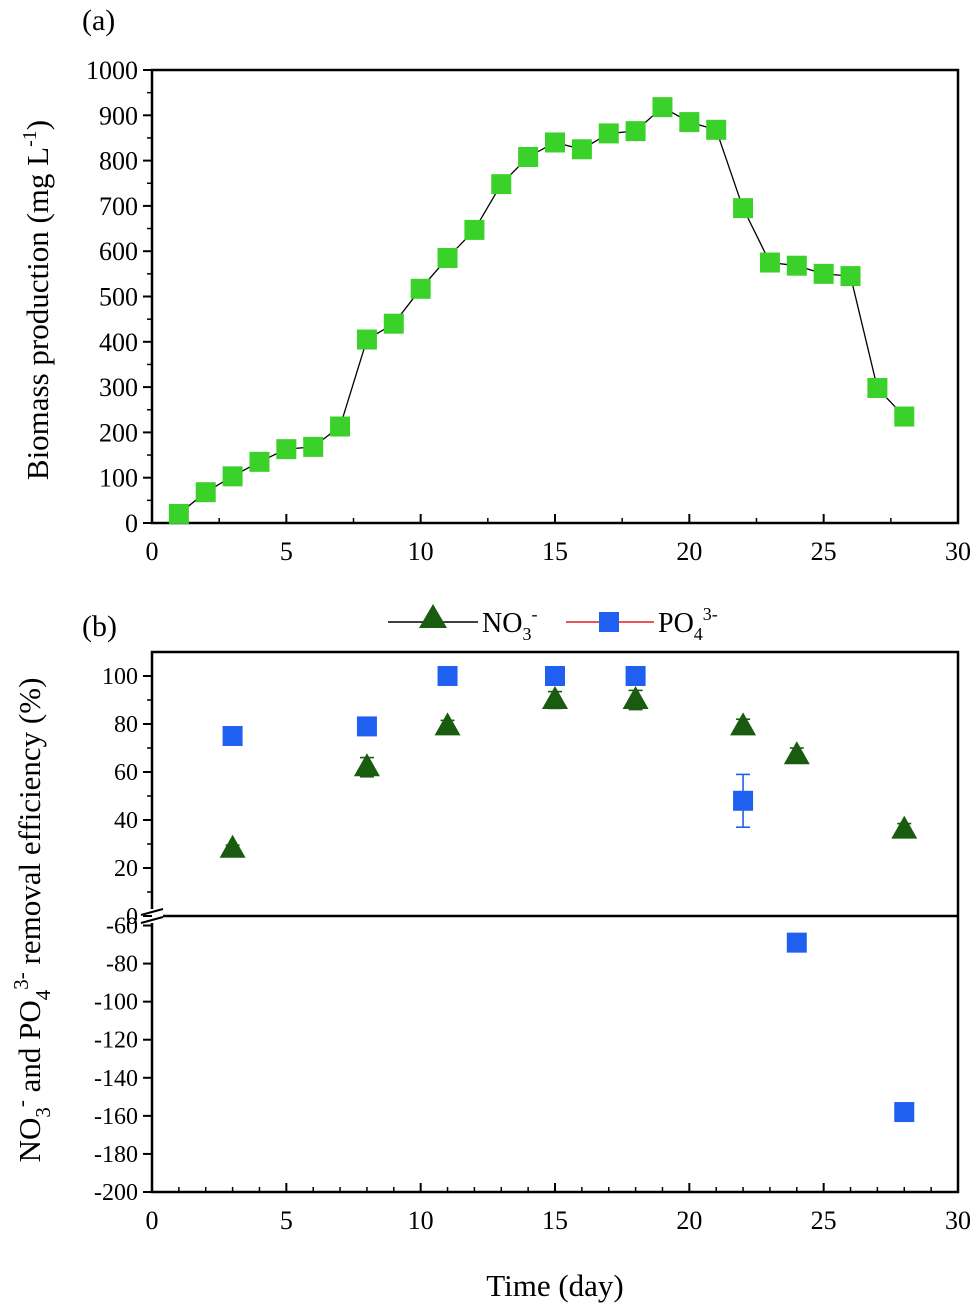 This screenshot has height=1312, width=980. I want to click on x-tick-label-a: 25, so click(824, 551).